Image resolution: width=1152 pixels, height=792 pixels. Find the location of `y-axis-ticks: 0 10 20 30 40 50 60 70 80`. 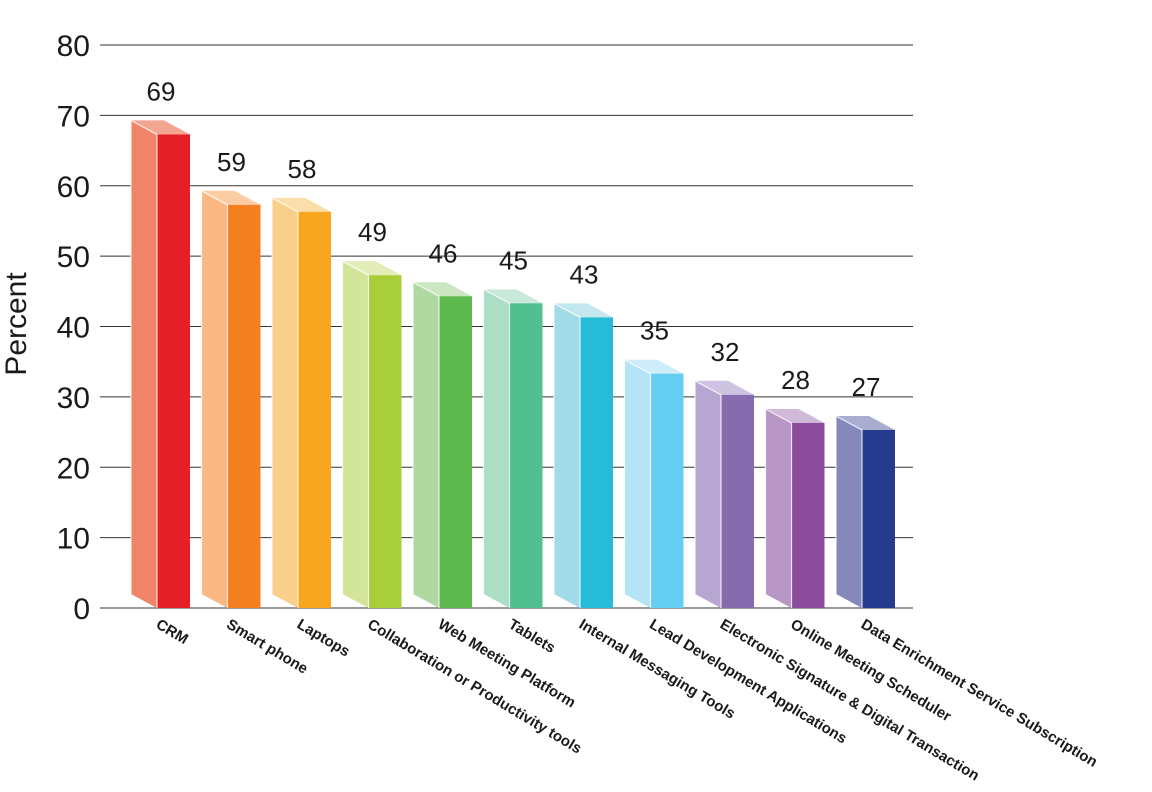

y-axis-ticks: 0 10 20 30 40 50 60 70 80 is located at coordinates (73, 328).